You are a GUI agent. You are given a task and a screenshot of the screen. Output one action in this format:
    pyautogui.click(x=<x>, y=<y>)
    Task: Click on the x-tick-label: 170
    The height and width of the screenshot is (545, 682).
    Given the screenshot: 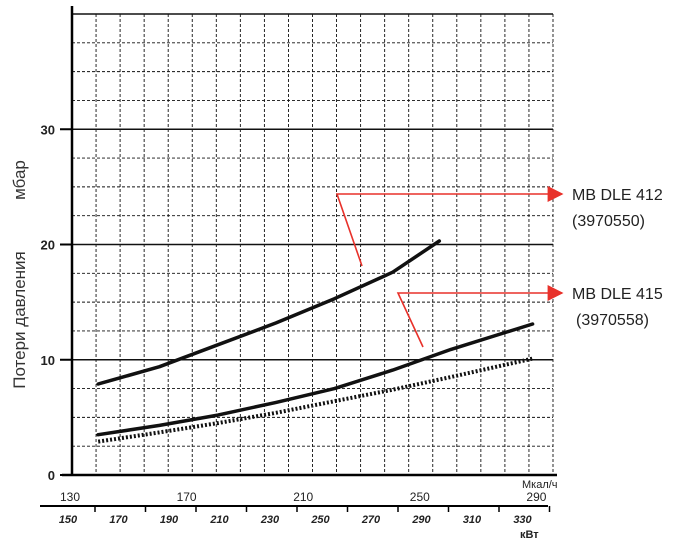 What is the action you would take?
    pyautogui.click(x=187, y=497)
    